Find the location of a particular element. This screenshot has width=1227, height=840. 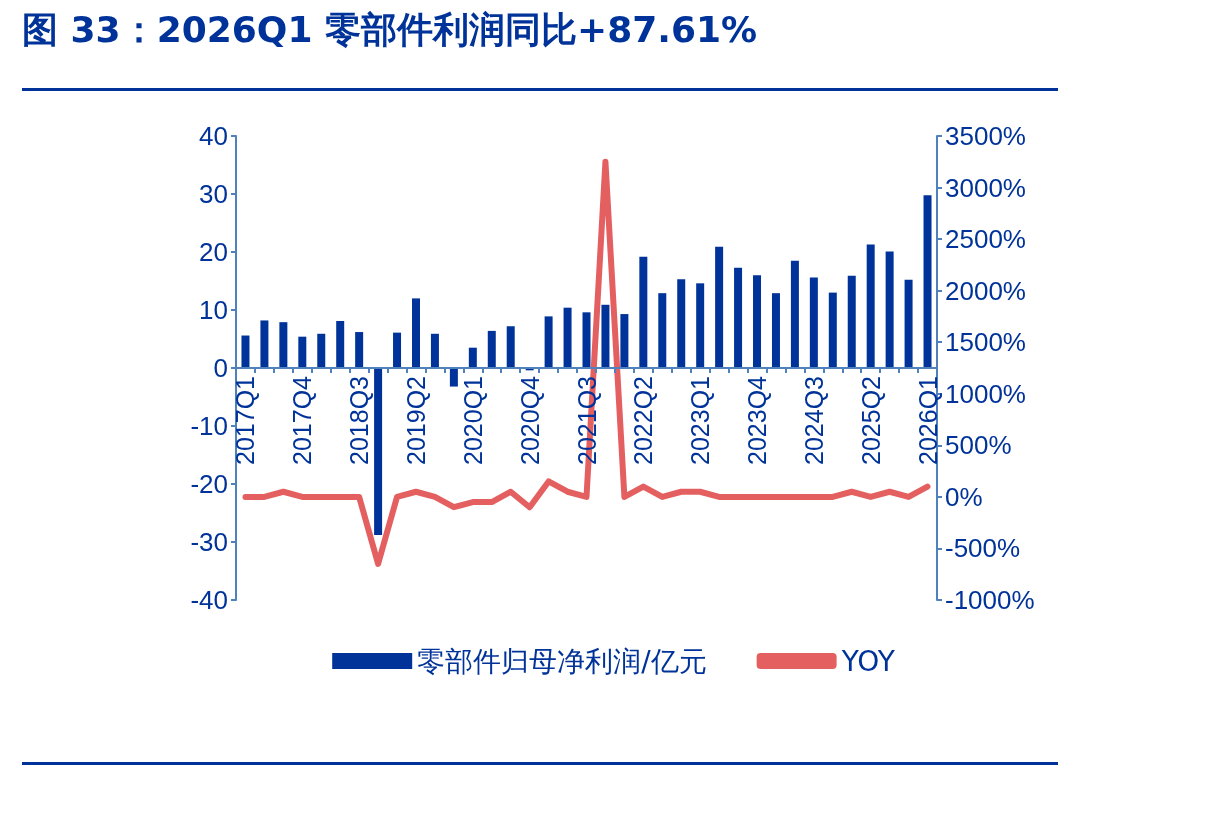

legend-label: YOY is located at coordinates (868, 661).